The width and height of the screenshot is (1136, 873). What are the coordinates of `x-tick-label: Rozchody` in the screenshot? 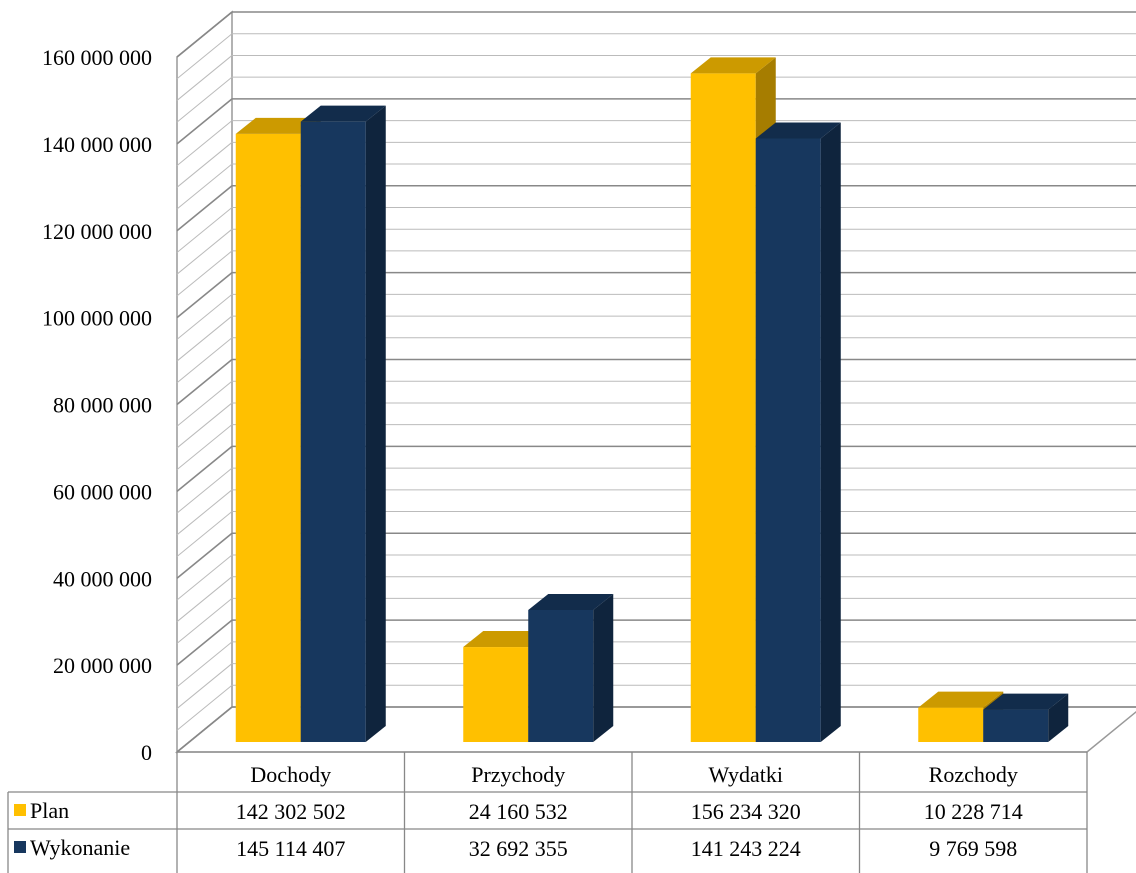 It's located at (973, 774).